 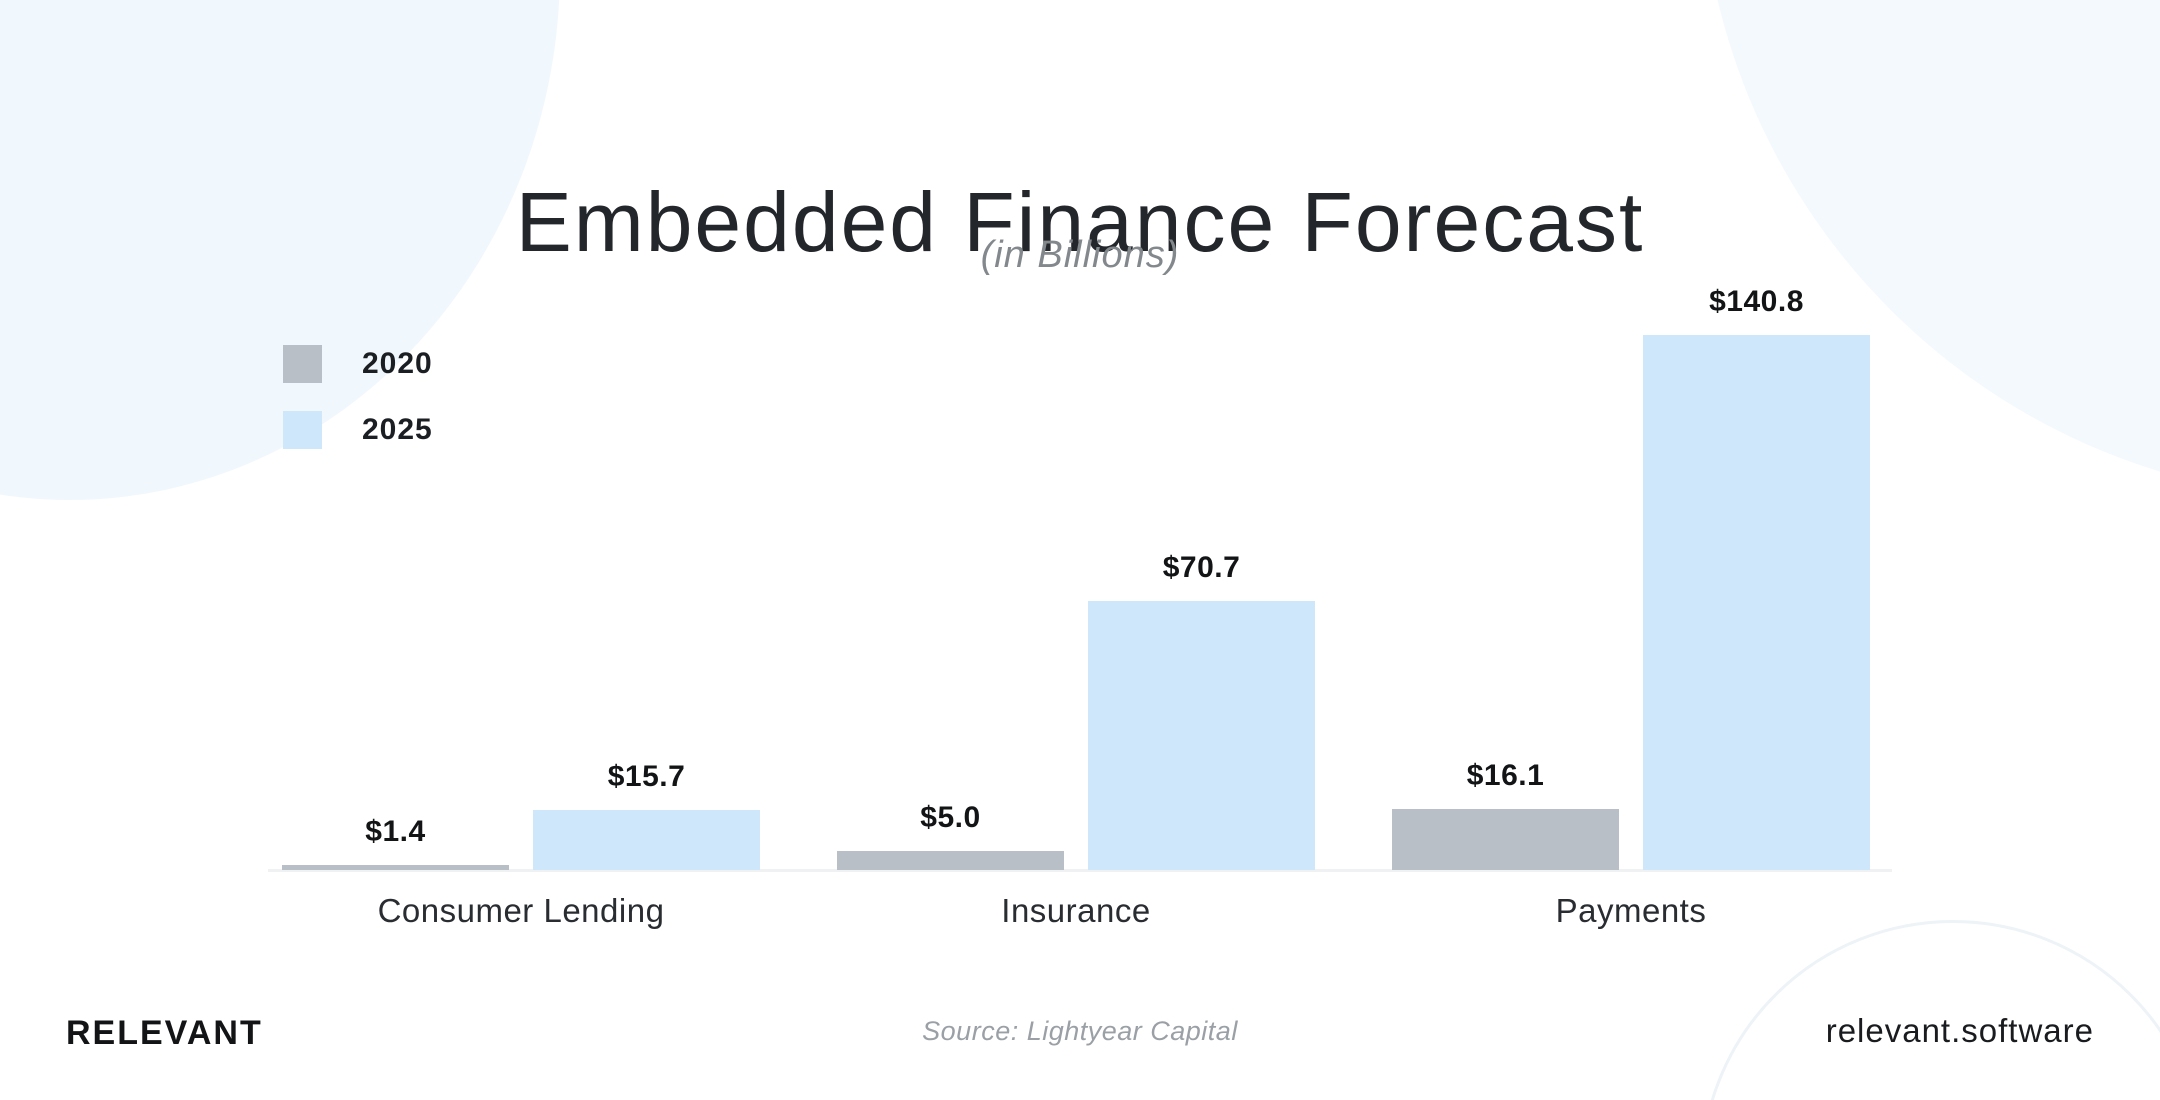 I want to click on decorative-arc-bottom-right-icon, so click(x=1930, y=1010).